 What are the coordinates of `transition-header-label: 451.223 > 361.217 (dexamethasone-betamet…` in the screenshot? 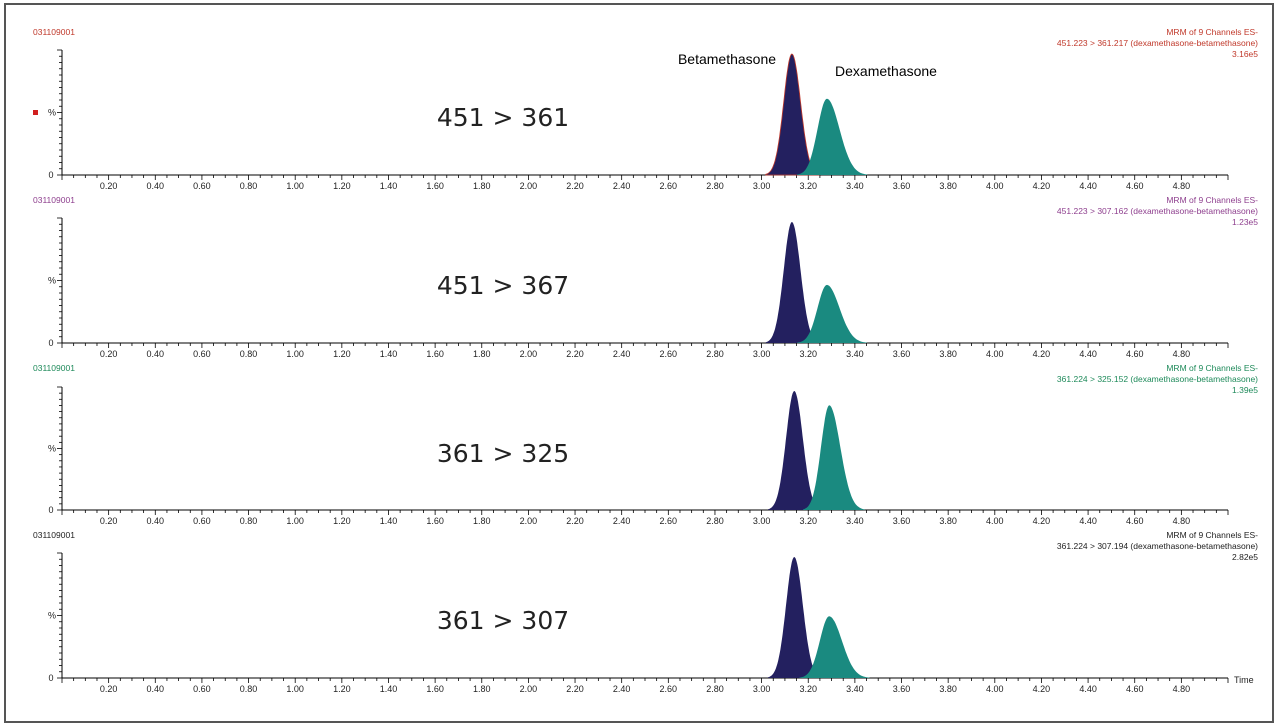 It's located at (1157, 43).